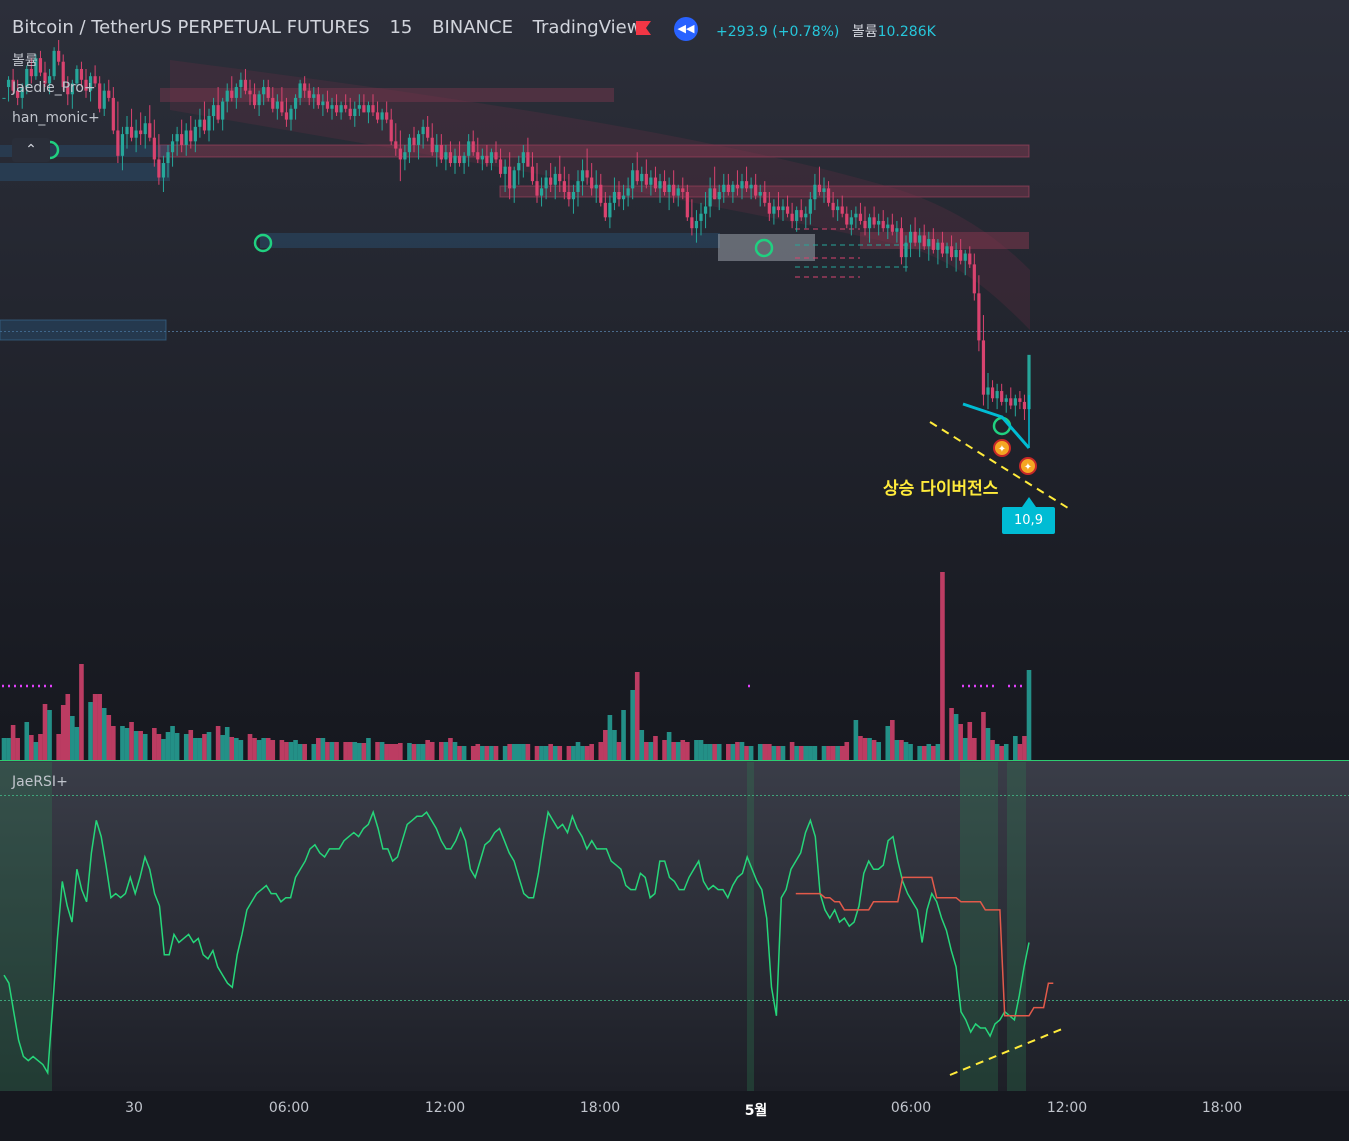  Describe the element at coordinates (911, 1108) in the screenshot. I see `x-tick-label: 06:00` at that location.